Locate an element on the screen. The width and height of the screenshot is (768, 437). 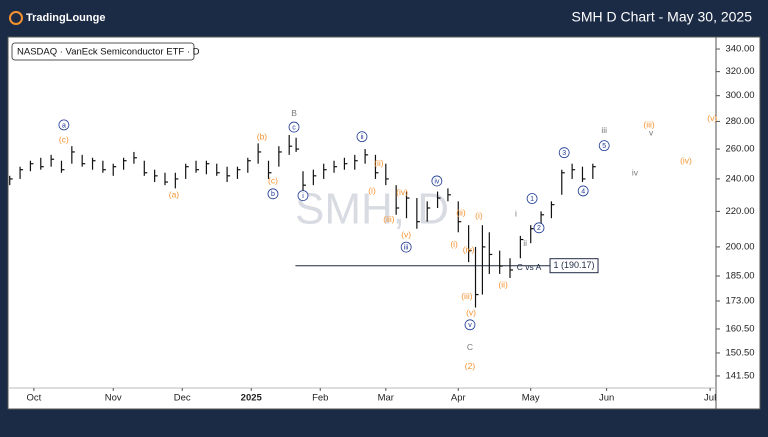
wave-label: 2 is located at coordinates (539, 228).